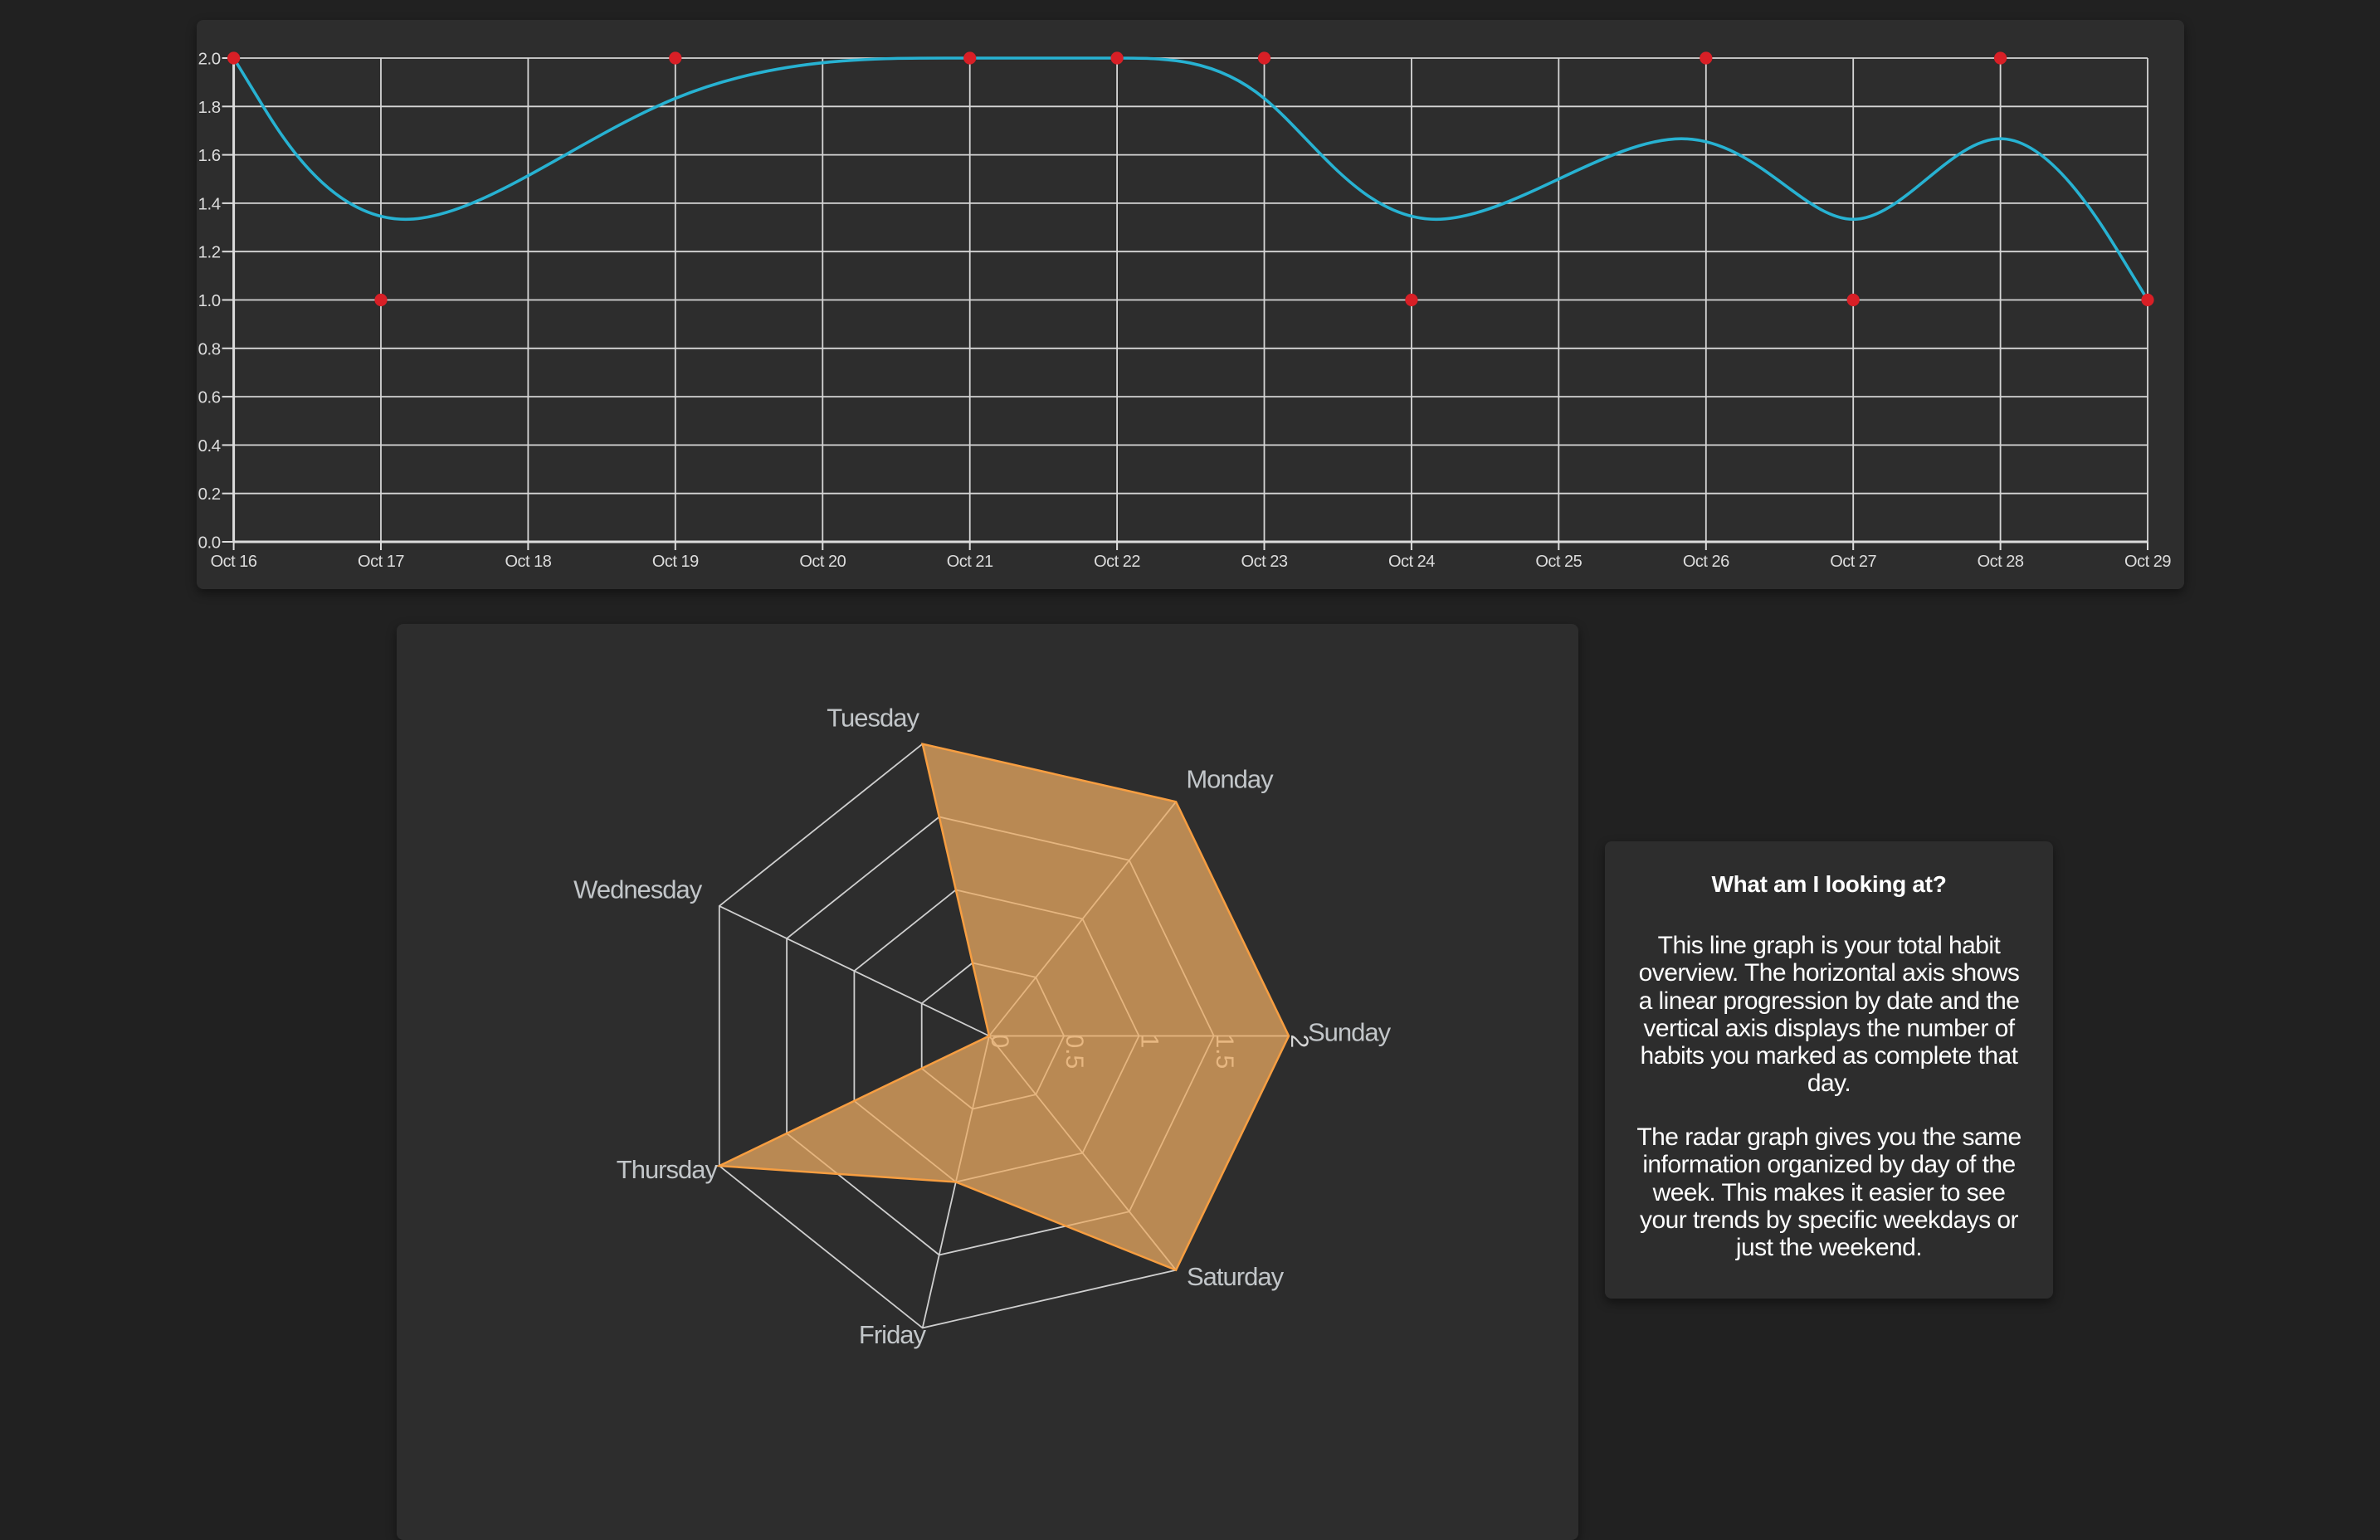 The image size is (2380, 1540). What do you see at coordinates (638, 889) in the screenshot?
I see `svg-text: Wednesday` at bounding box center [638, 889].